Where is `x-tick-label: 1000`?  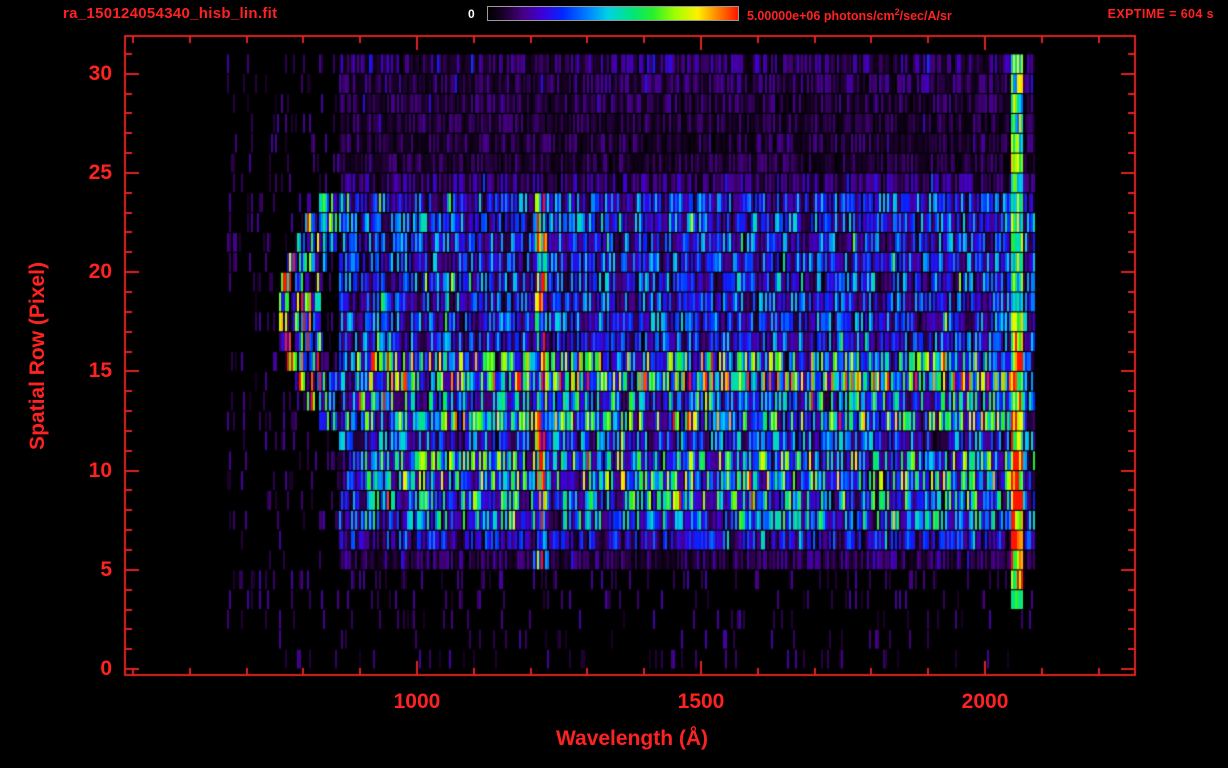 x-tick-label: 1000 is located at coordinates (417, 701).